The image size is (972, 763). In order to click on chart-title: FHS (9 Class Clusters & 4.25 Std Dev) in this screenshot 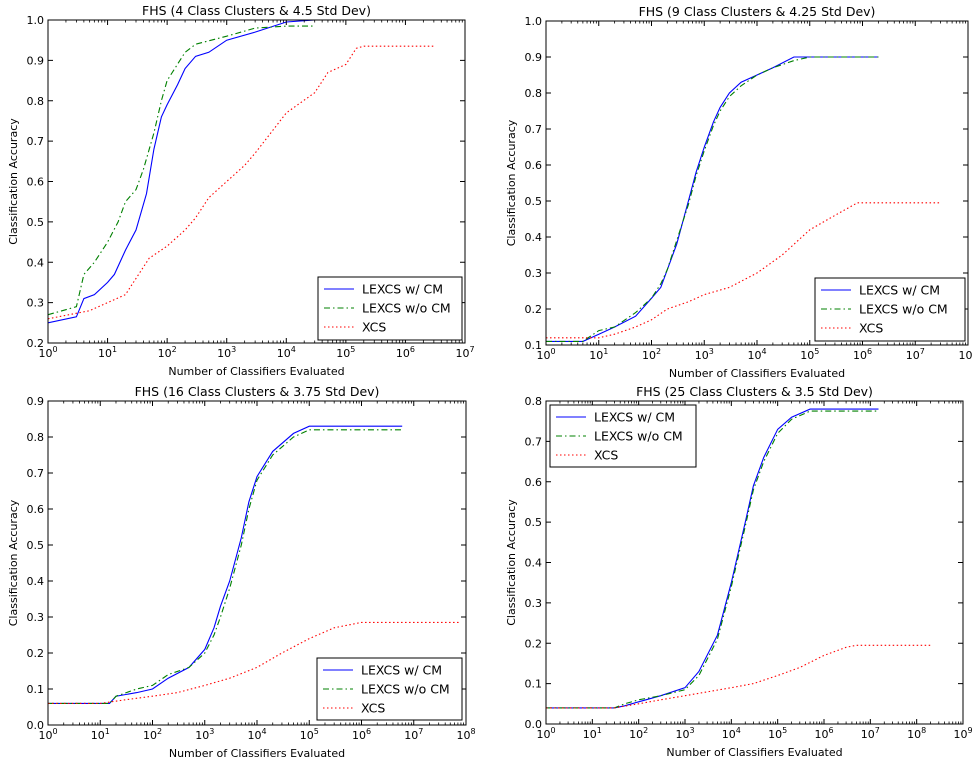, I will do `click(757, 11)`.